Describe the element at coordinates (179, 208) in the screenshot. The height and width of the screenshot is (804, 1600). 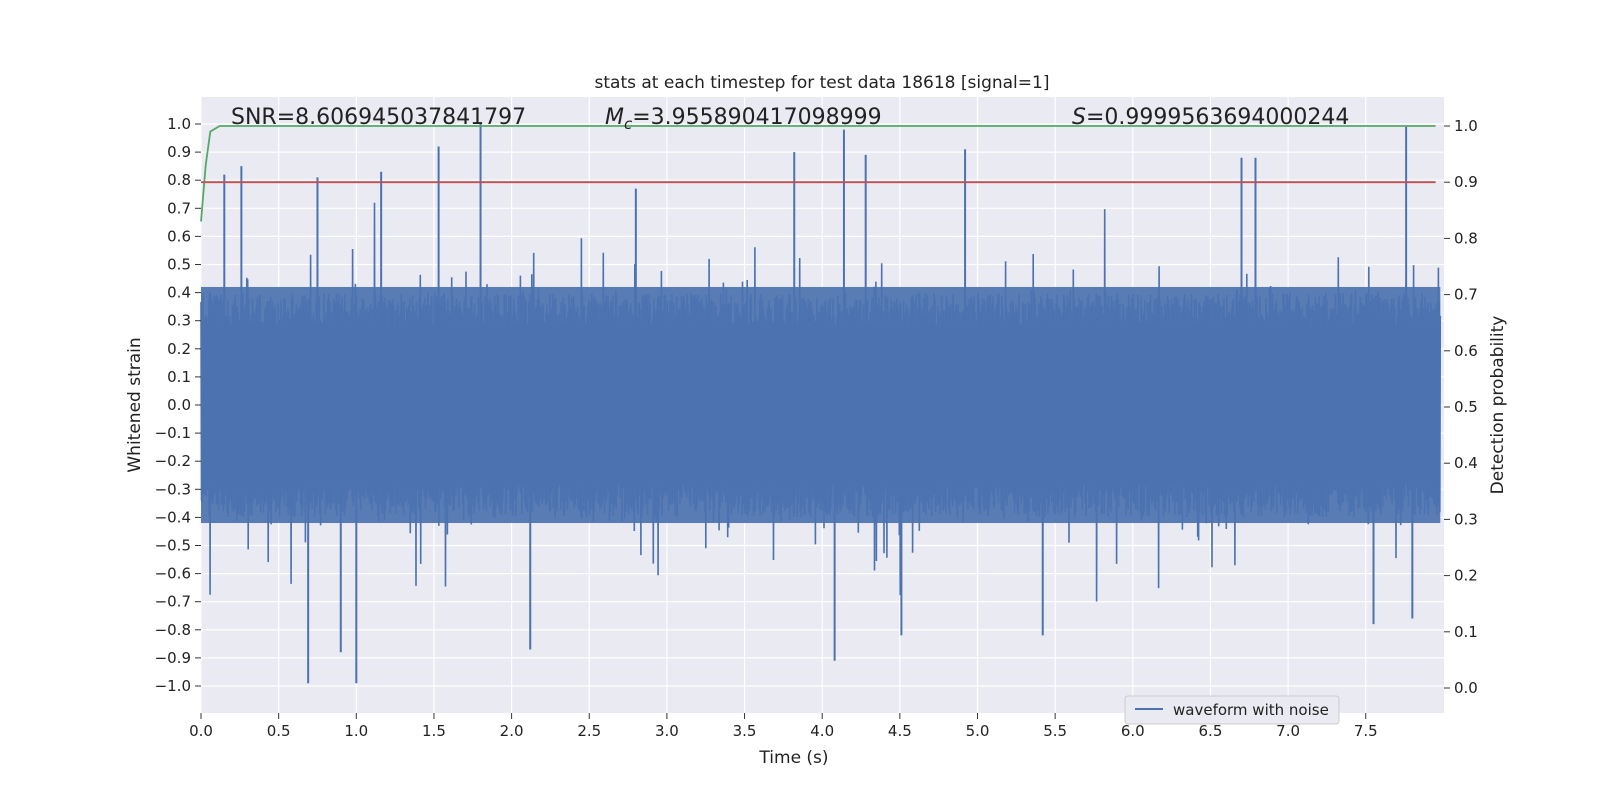
I see `y-left-tick-label: 0.7` at that location.